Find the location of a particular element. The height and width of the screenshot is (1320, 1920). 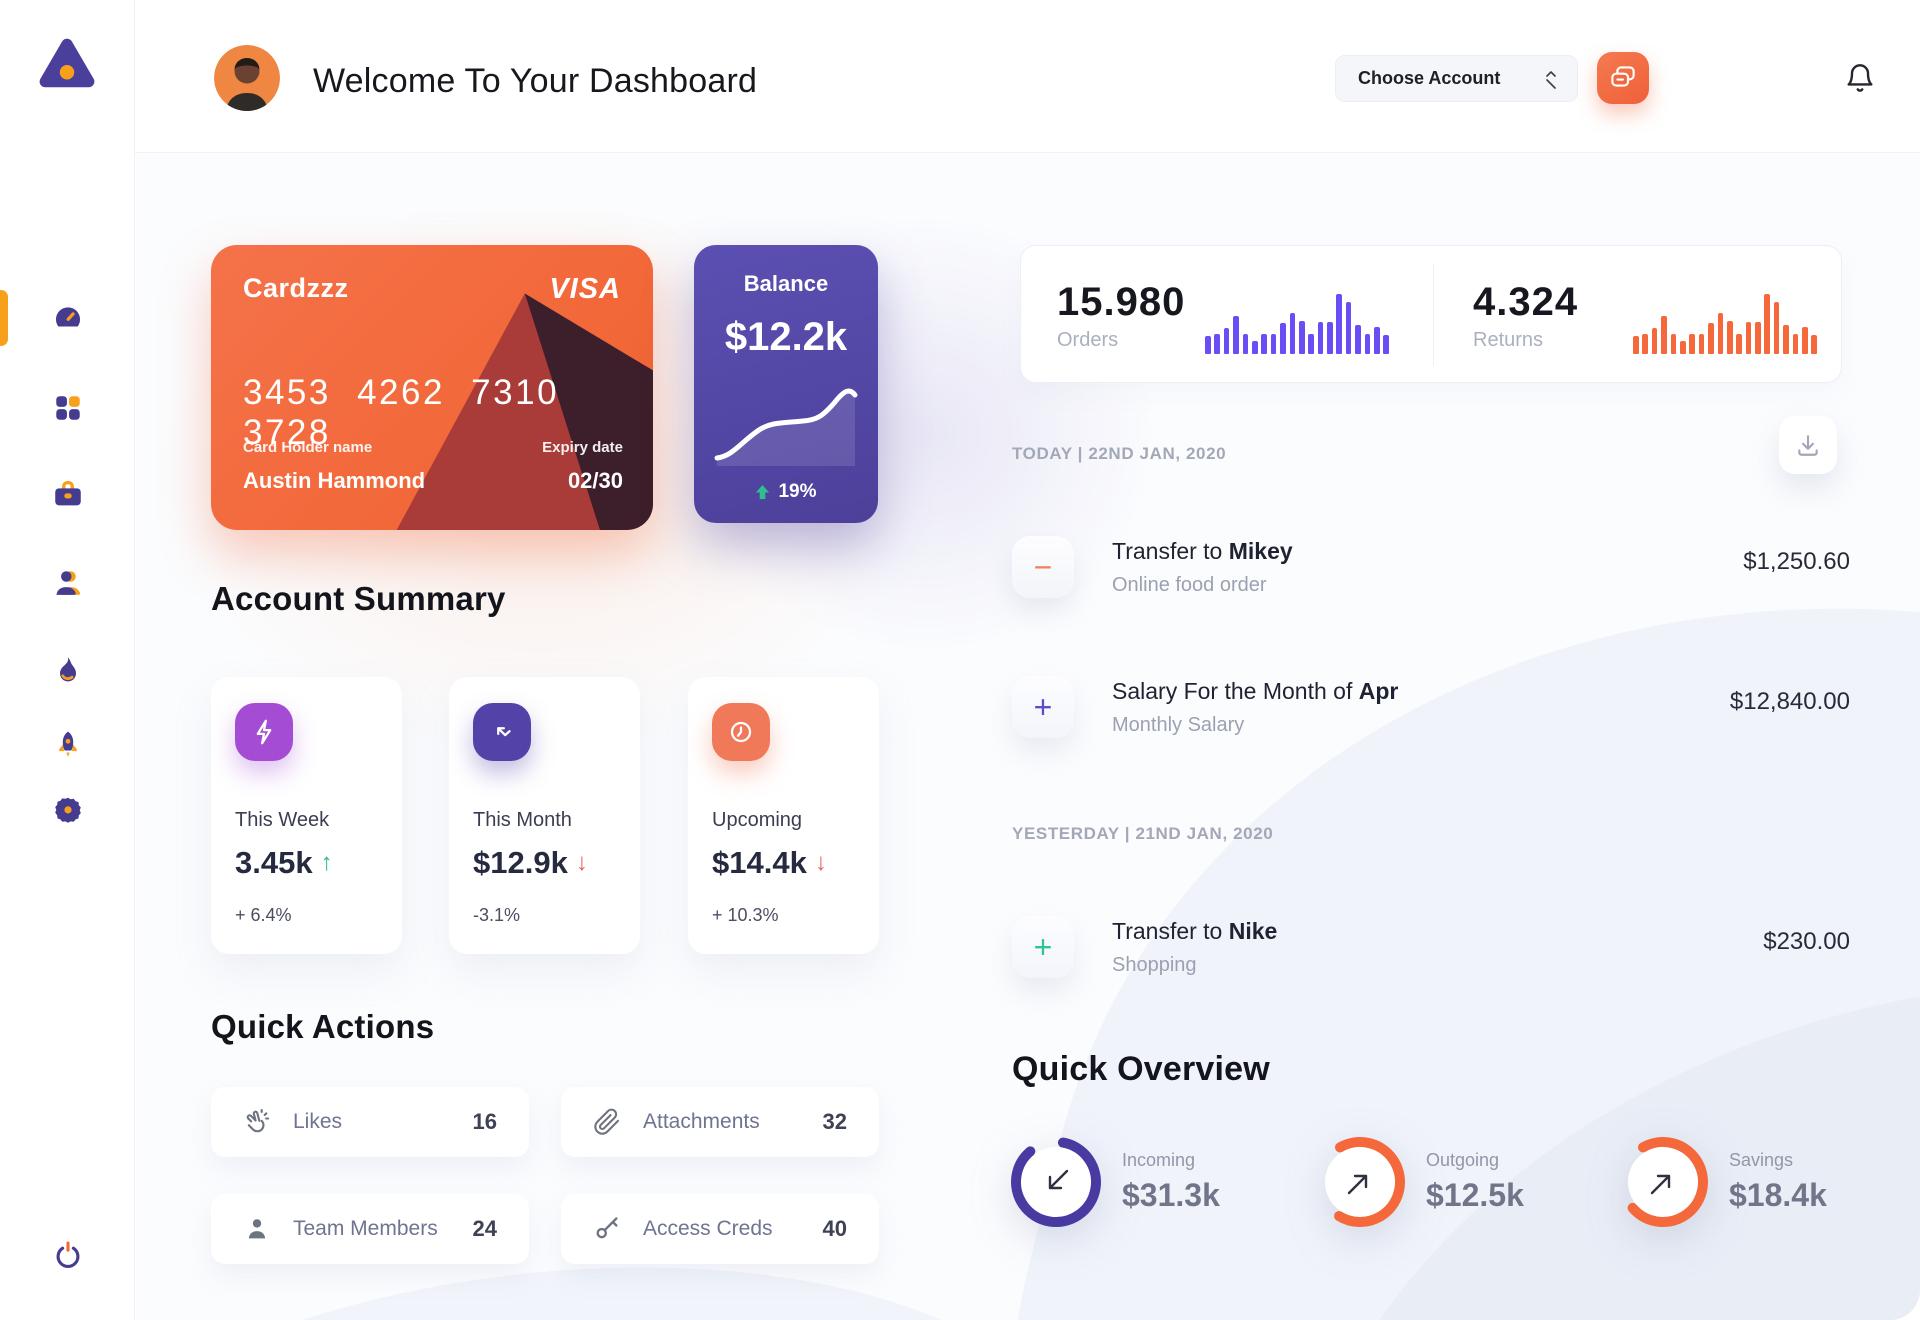

user-icon is located at coordinates (68, 583).